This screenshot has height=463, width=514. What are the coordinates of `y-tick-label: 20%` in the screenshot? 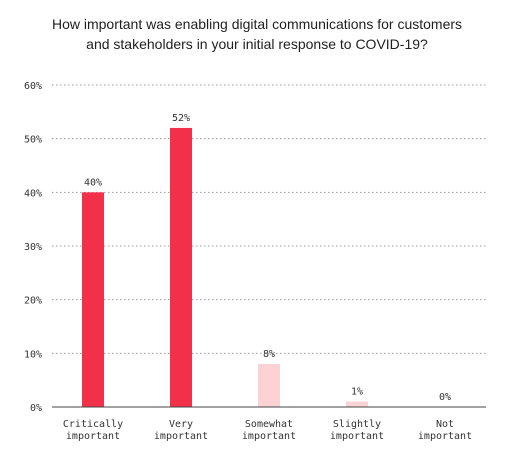 It's located at (33, 301).